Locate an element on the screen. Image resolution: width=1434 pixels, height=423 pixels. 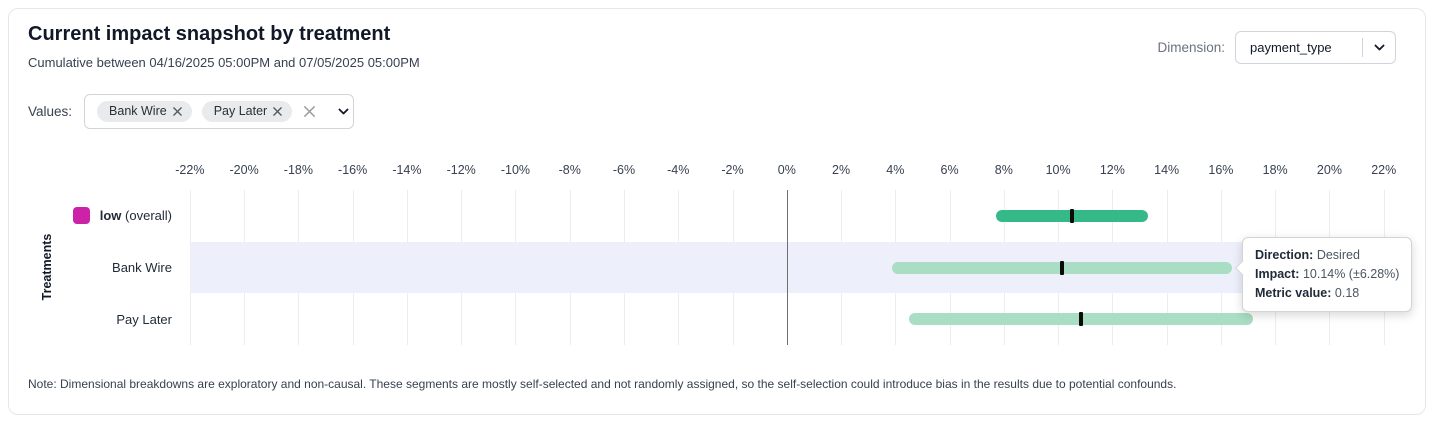
value-chip-label: Pay Later is located at coordinates (240, 111).